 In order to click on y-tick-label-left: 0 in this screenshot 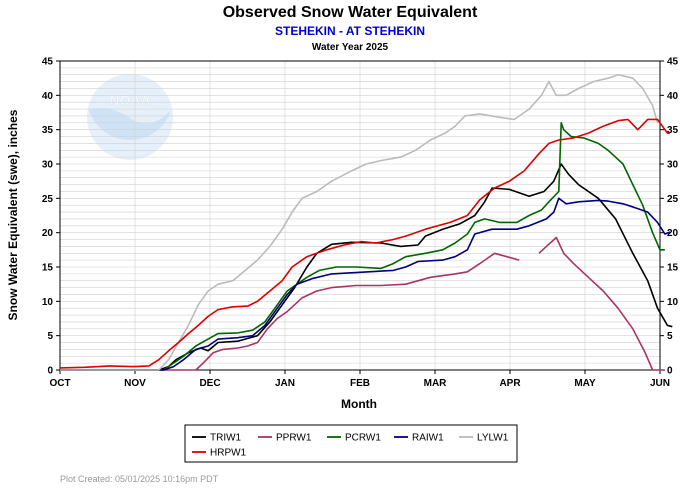, I will do `click(50, 371)`.